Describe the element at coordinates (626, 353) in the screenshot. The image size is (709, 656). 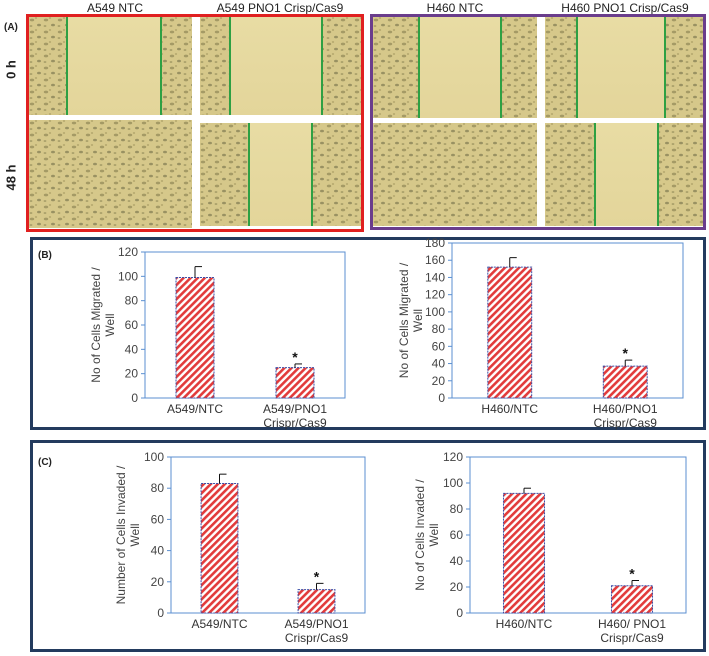
I see `significance-1-1: *` at that location.